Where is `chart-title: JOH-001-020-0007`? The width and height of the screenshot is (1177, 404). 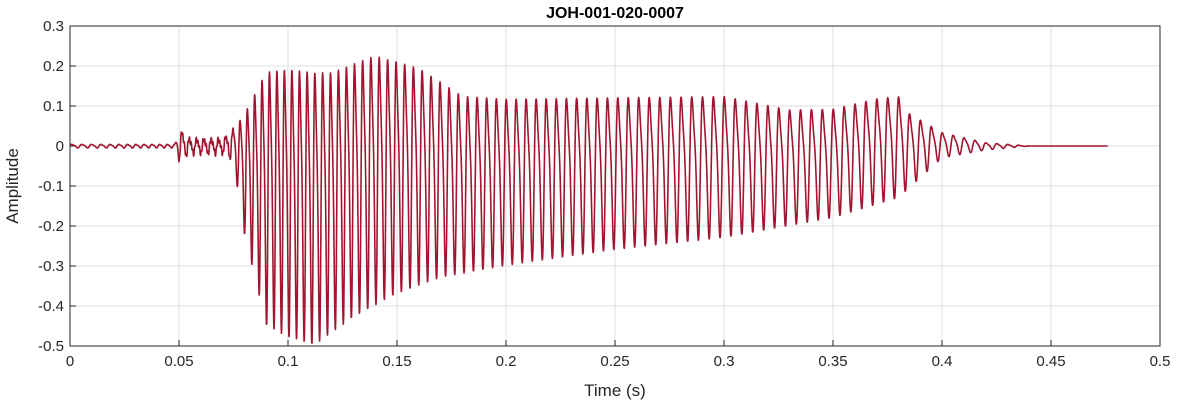
chart-title: JOH-001-020-0007 is located at coordinates (615, 13).